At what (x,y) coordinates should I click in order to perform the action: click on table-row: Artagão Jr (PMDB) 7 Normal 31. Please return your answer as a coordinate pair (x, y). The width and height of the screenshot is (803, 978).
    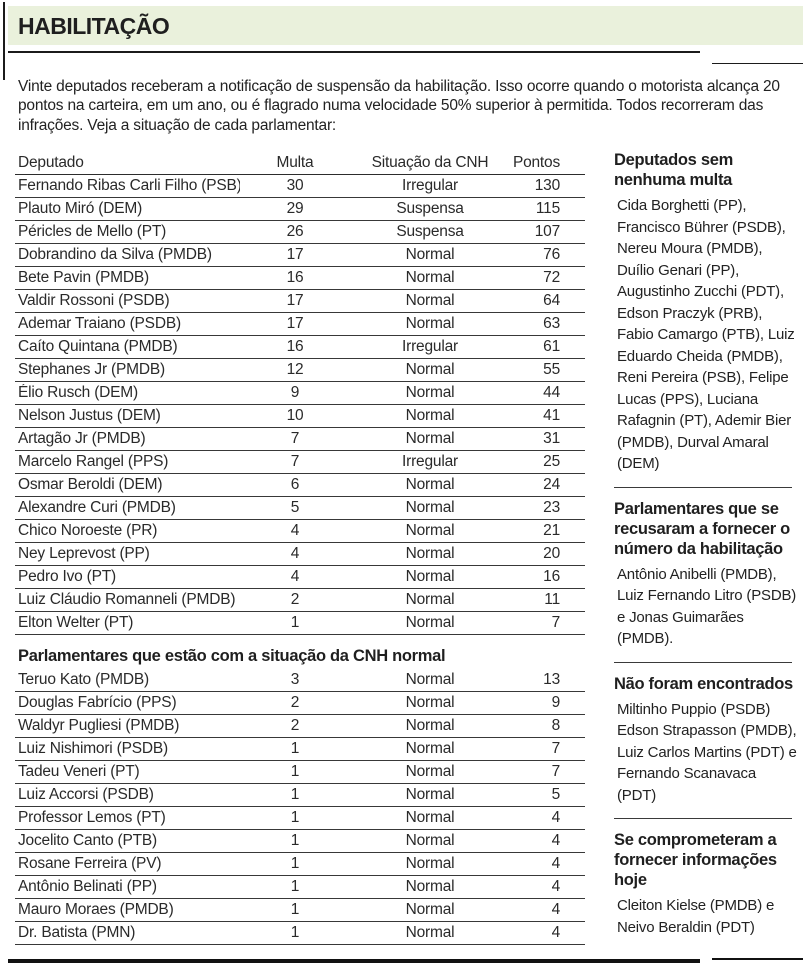
    Looking at the image, I should click on (300, 439).